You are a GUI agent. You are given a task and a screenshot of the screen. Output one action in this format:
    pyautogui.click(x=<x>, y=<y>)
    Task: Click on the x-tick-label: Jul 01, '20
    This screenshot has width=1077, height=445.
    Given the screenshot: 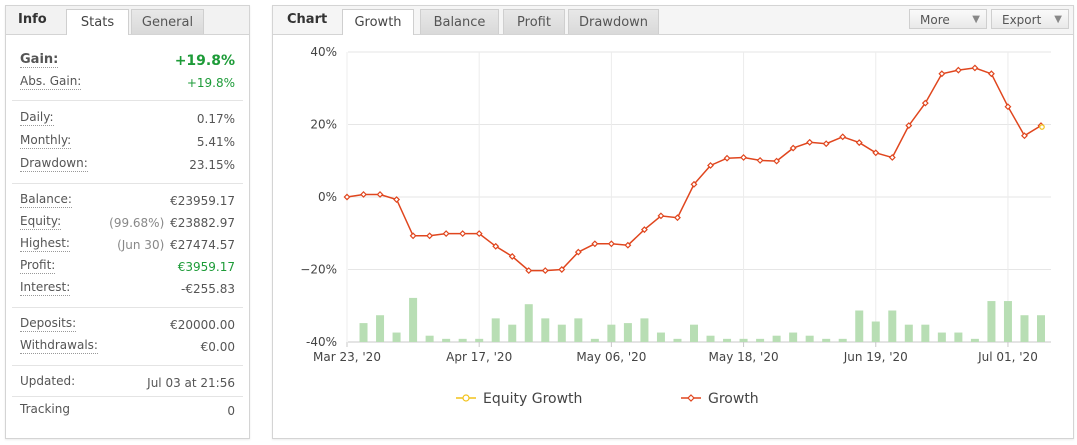 What is the action you would take?
    pyautogui.click(x=1007, y=357)
    